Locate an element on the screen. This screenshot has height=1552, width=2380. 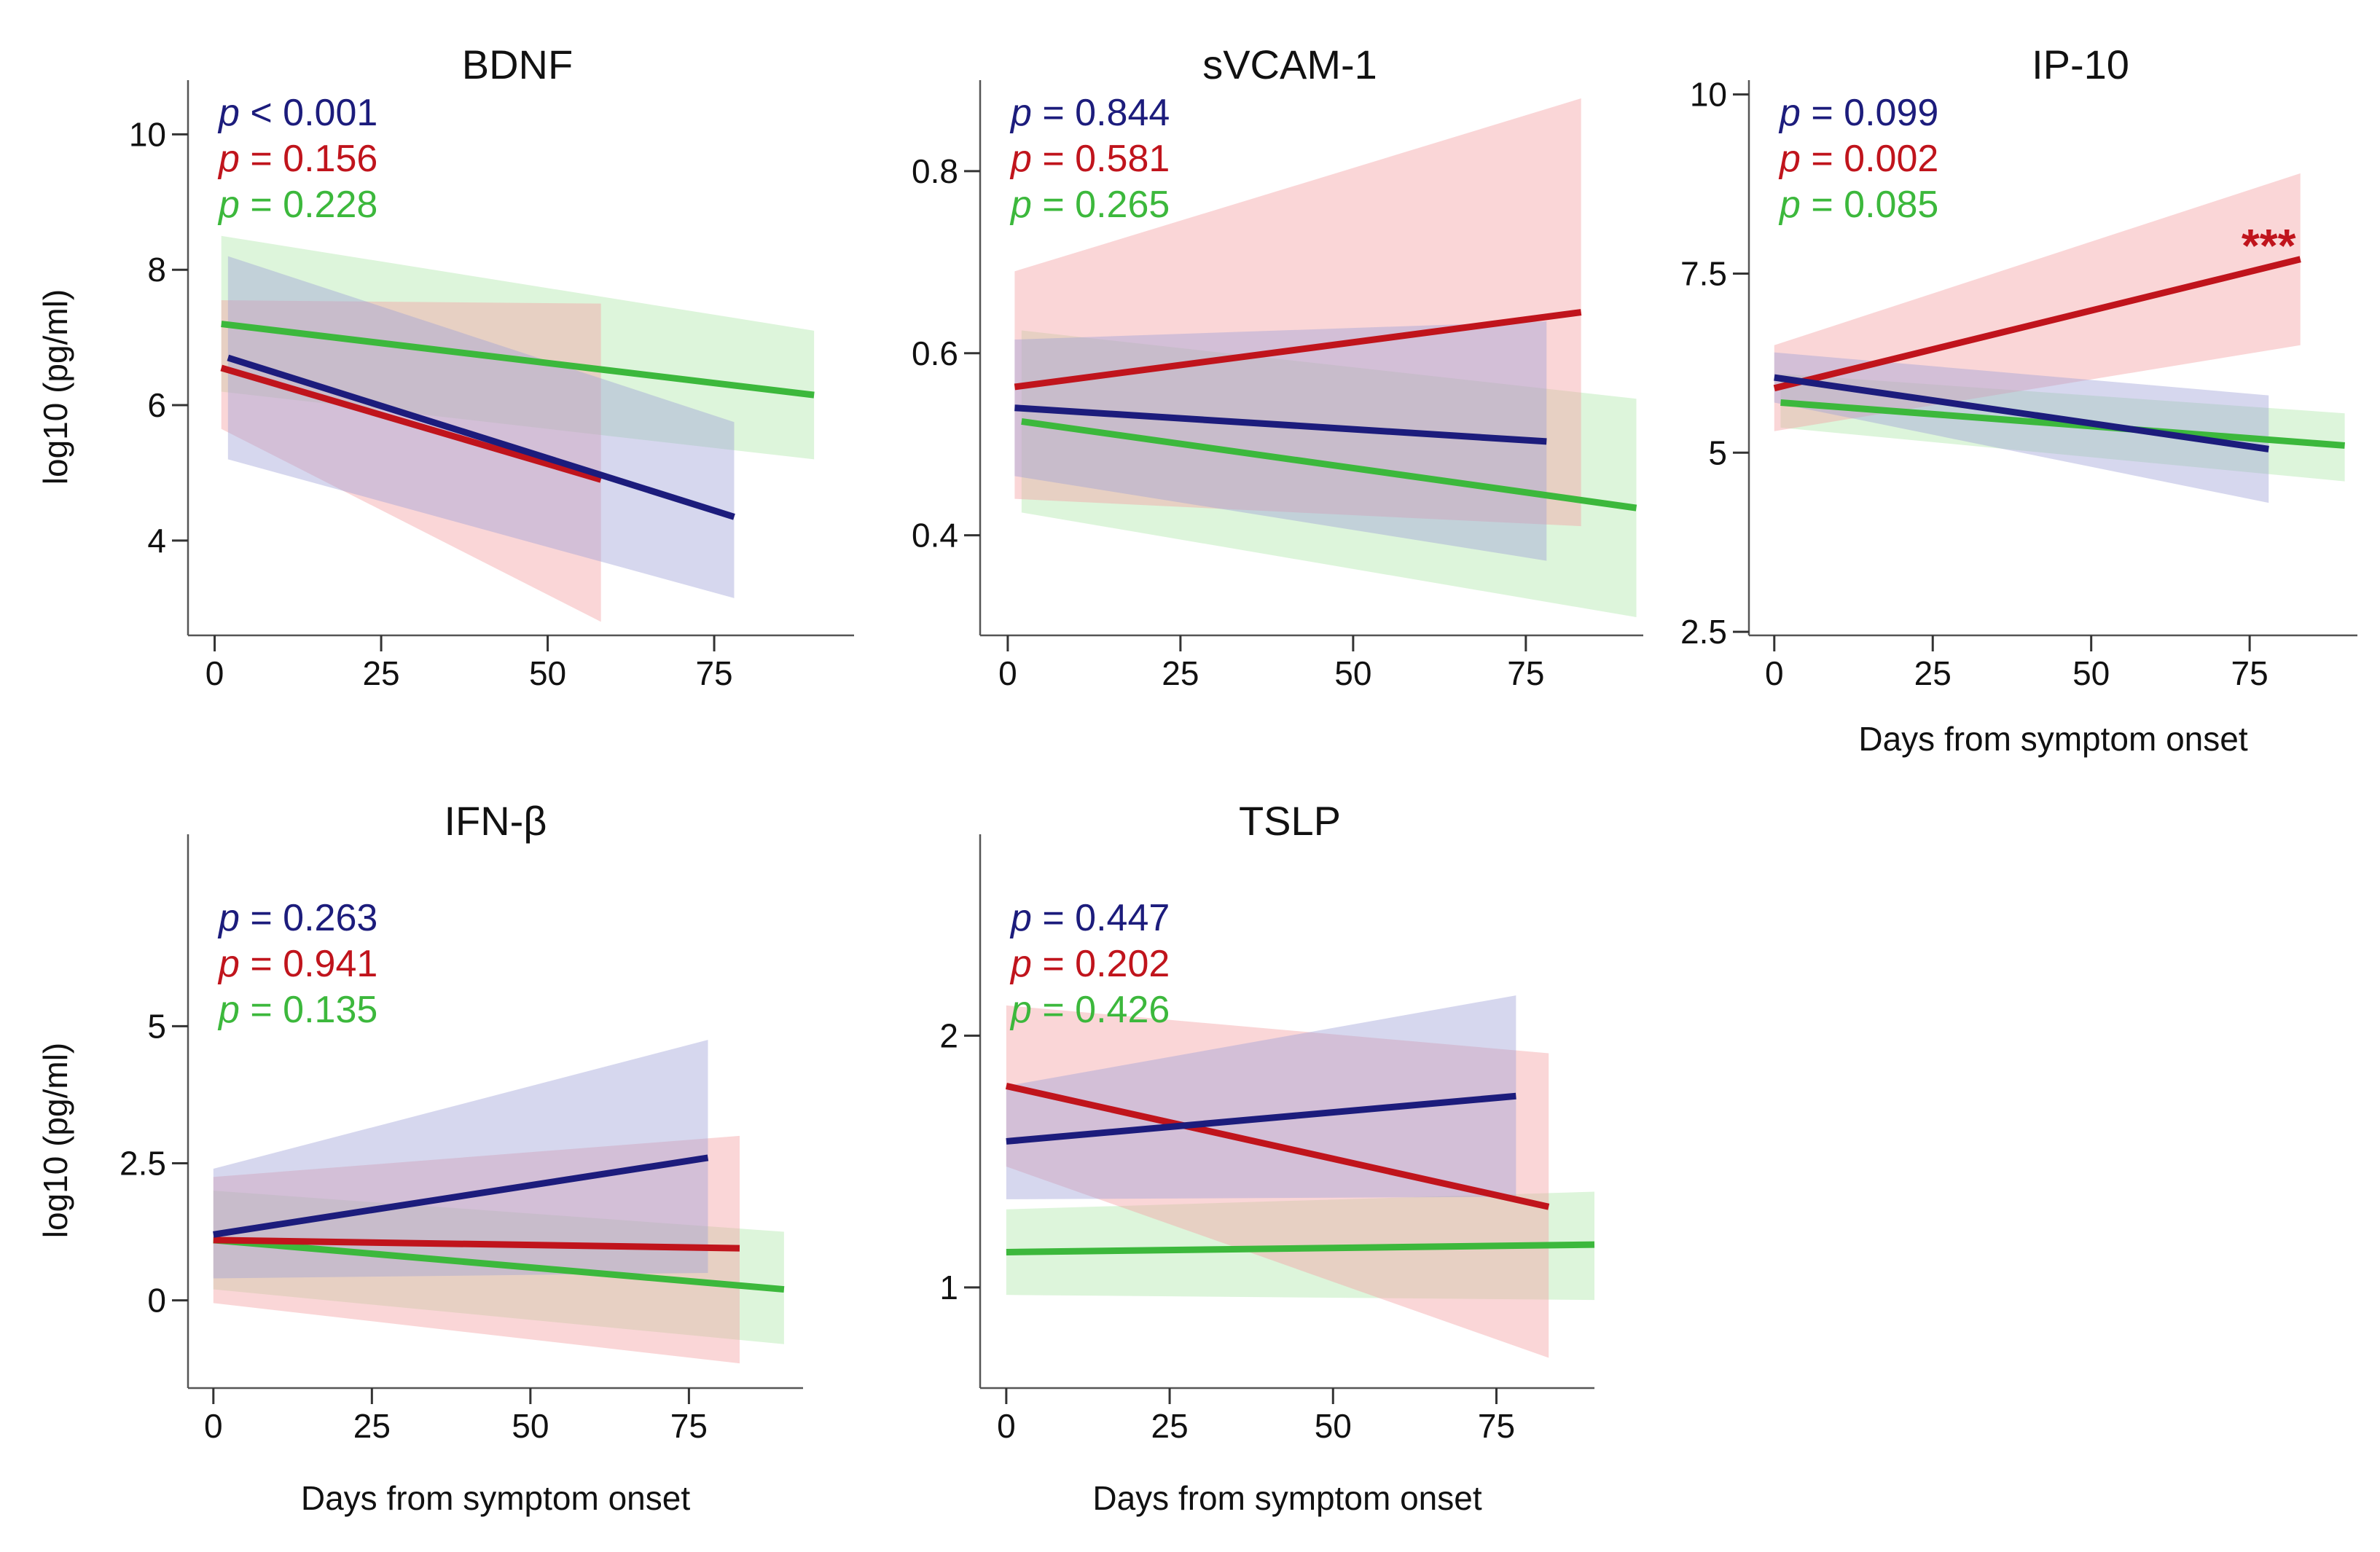
panel-title: BDNF is located at coordinates (518, 64).